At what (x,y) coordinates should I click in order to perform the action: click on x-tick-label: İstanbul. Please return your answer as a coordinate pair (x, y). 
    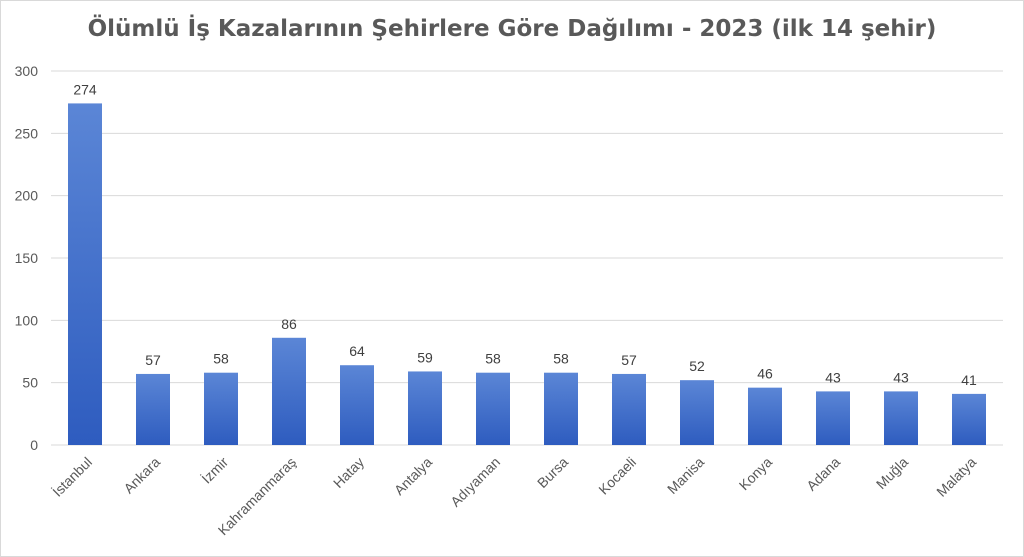
    Looking at the image, I should click on (71, 476).